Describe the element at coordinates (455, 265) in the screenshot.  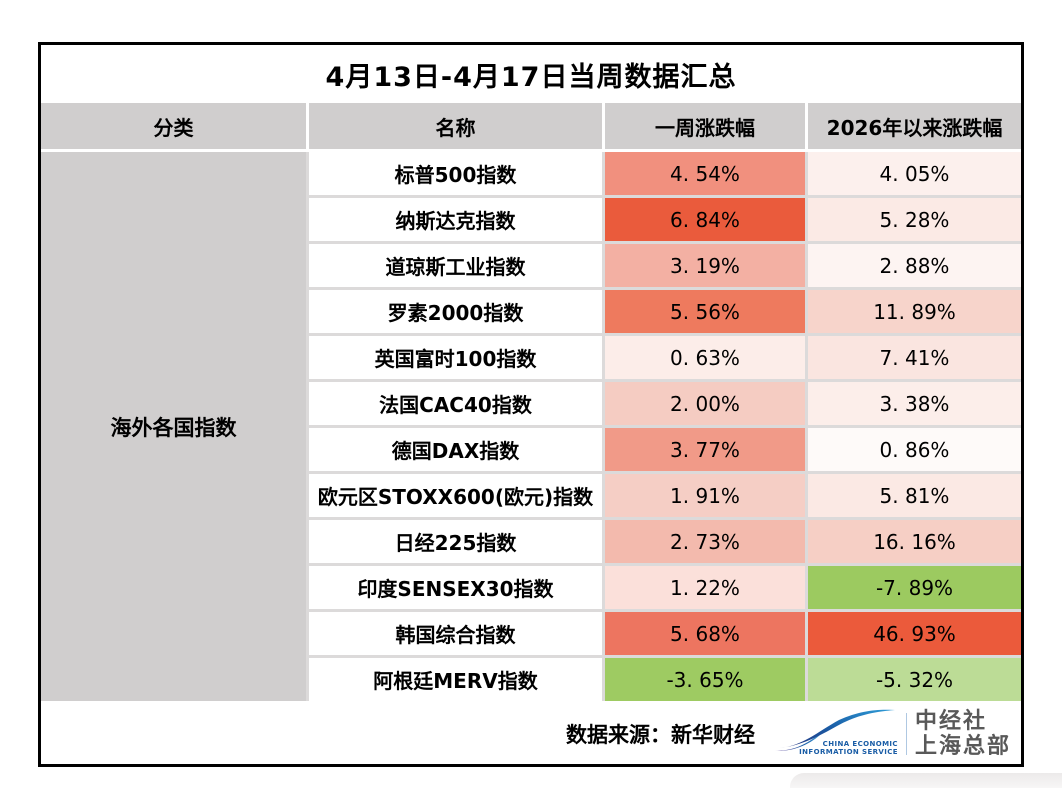
I see `index-name: 道琼斯工业指数` at that location.